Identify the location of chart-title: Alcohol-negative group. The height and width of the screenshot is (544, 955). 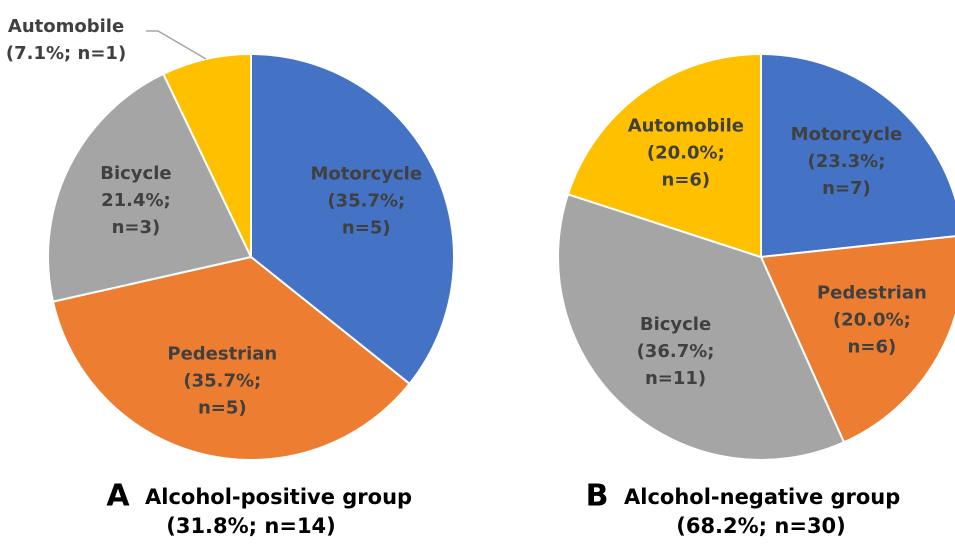
(762, 497).